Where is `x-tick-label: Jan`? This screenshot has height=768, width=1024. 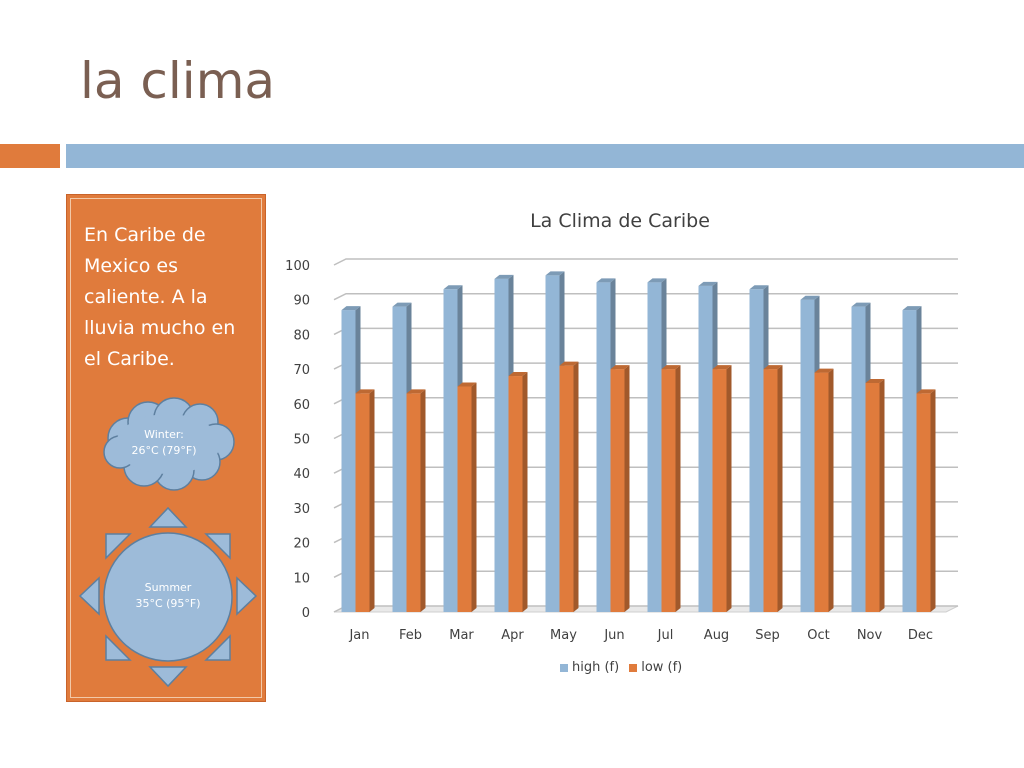
x-tick-label: Jan is located at coordinates (358, 635).